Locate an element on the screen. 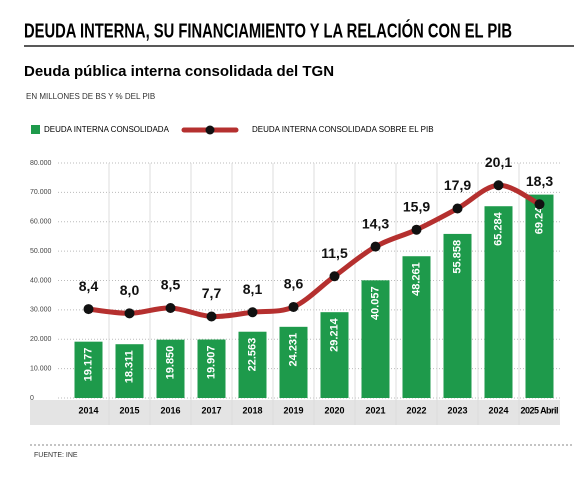 The image size is (574, 482). y-tick-label: 80.000 is located at coordinates (41, 163).